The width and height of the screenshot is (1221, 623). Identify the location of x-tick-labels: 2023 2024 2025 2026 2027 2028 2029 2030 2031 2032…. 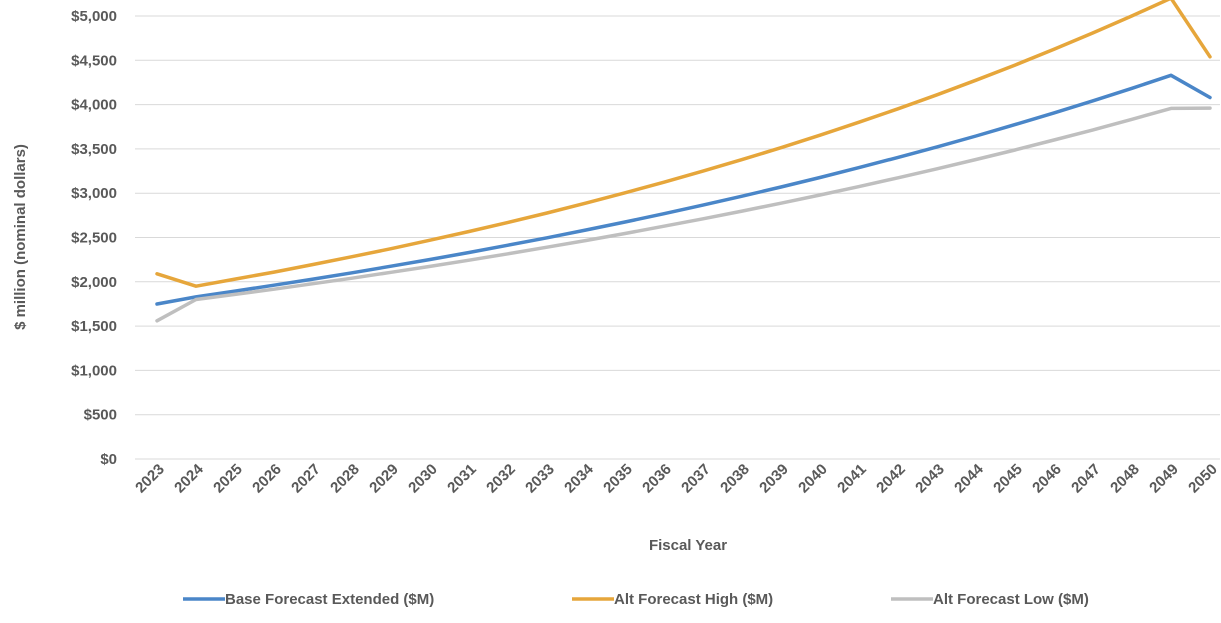
(676, 478).